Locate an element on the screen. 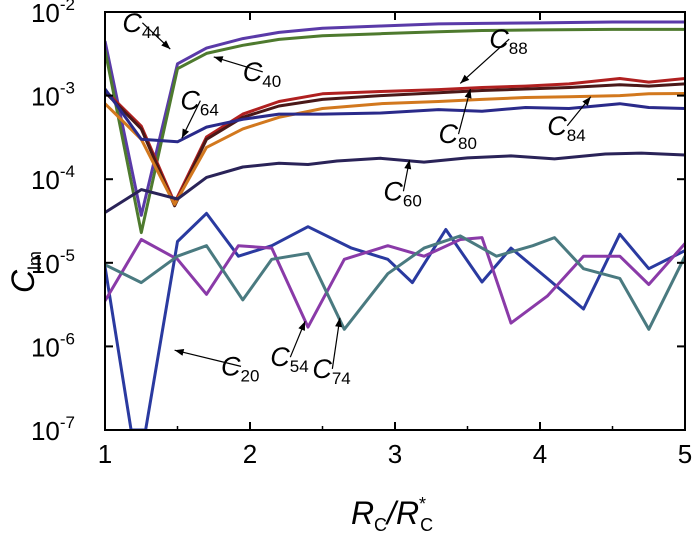  y-axis-label: Clm is located at coordinates (25, 272).